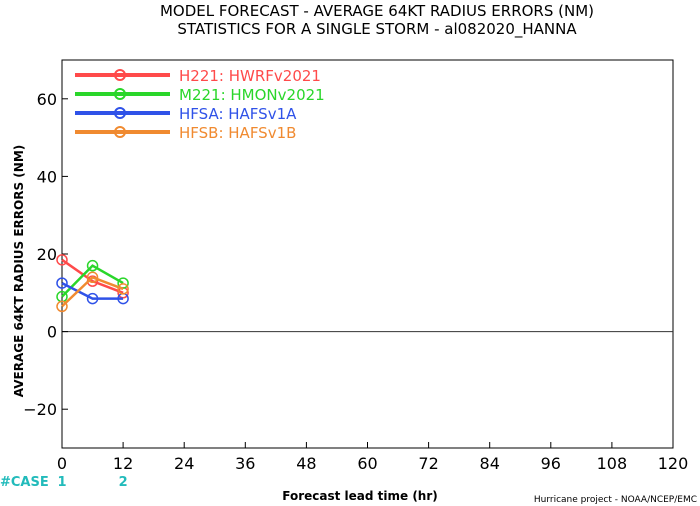  I want to click on x-tick-label: 48, so click(306, 463).